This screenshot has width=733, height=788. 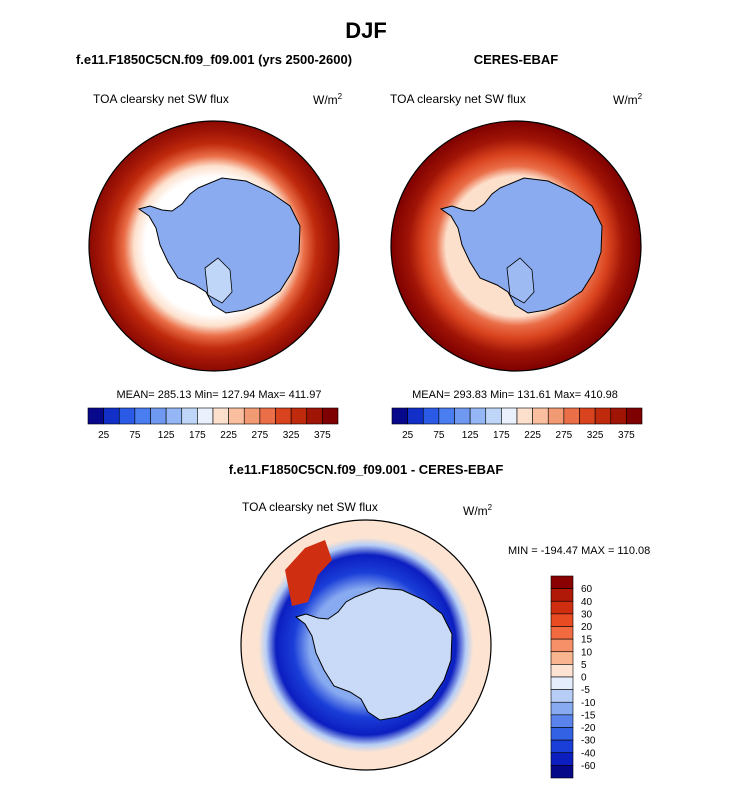 I want to click on colorbar-tick-label: -40, so click(x=588, y=753).